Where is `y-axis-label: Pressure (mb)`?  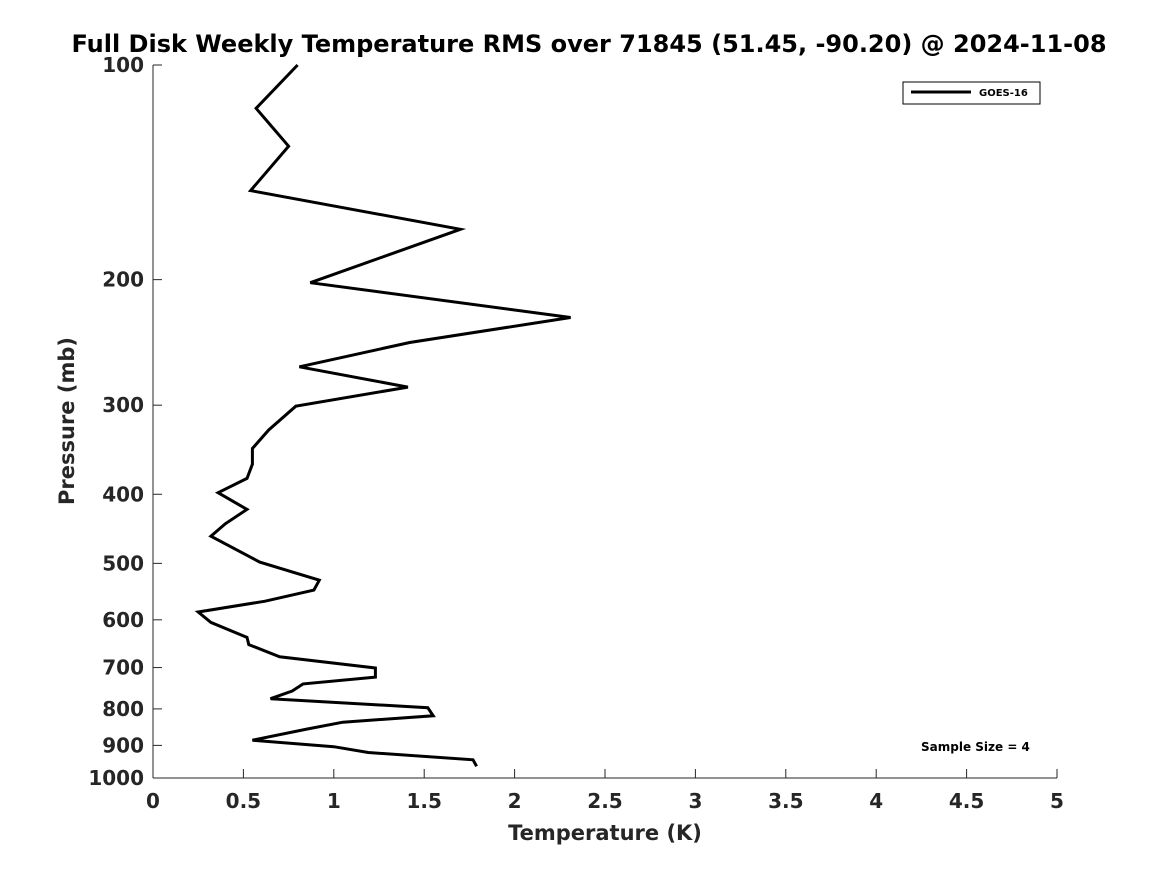
y-axis-label: Pressure (mb) is located at coordinates (67, 421).